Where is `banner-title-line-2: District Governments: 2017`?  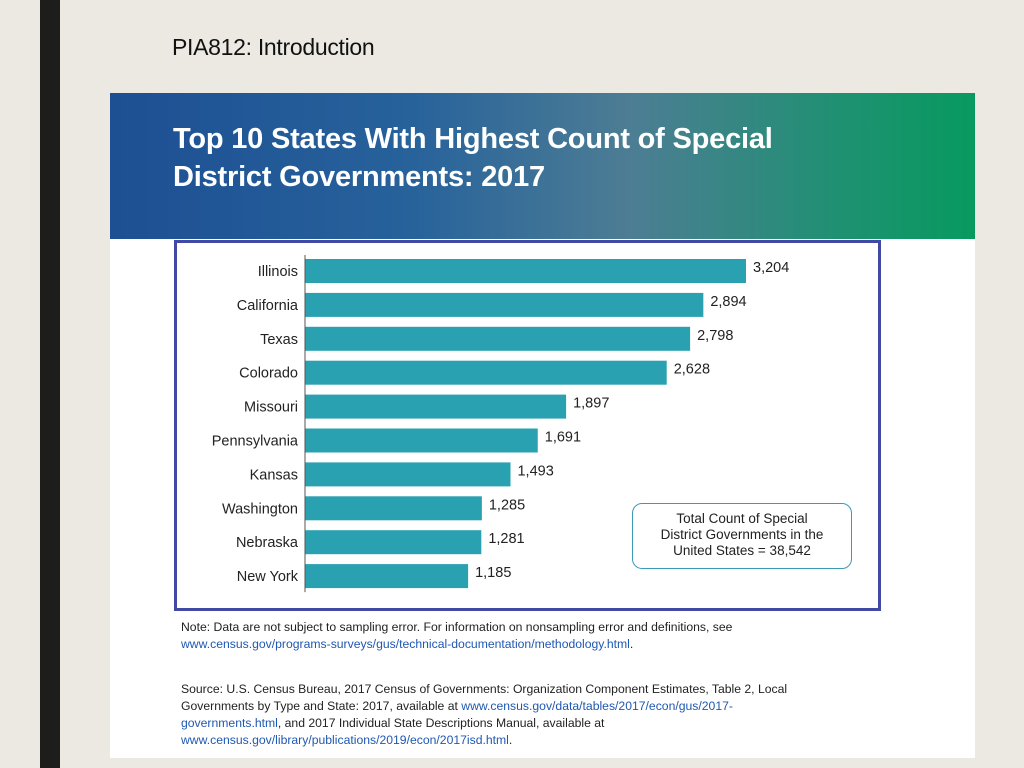 banner-title-line-2: District Governments: 2017 is located at coordinates (359, 177).